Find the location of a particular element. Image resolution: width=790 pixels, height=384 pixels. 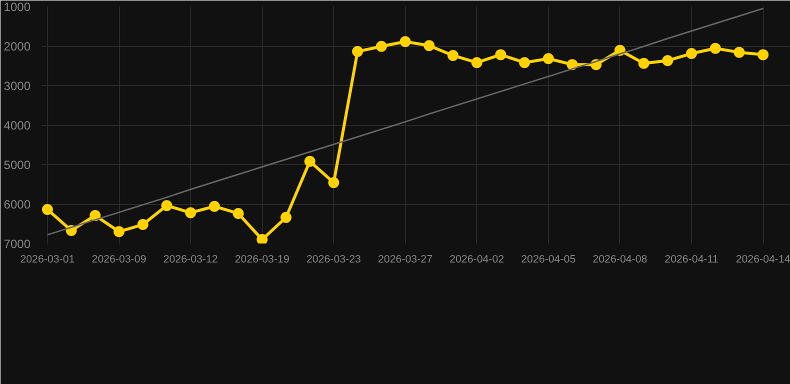

y-tick-label: 2000 is located at coordinates (17, 47).